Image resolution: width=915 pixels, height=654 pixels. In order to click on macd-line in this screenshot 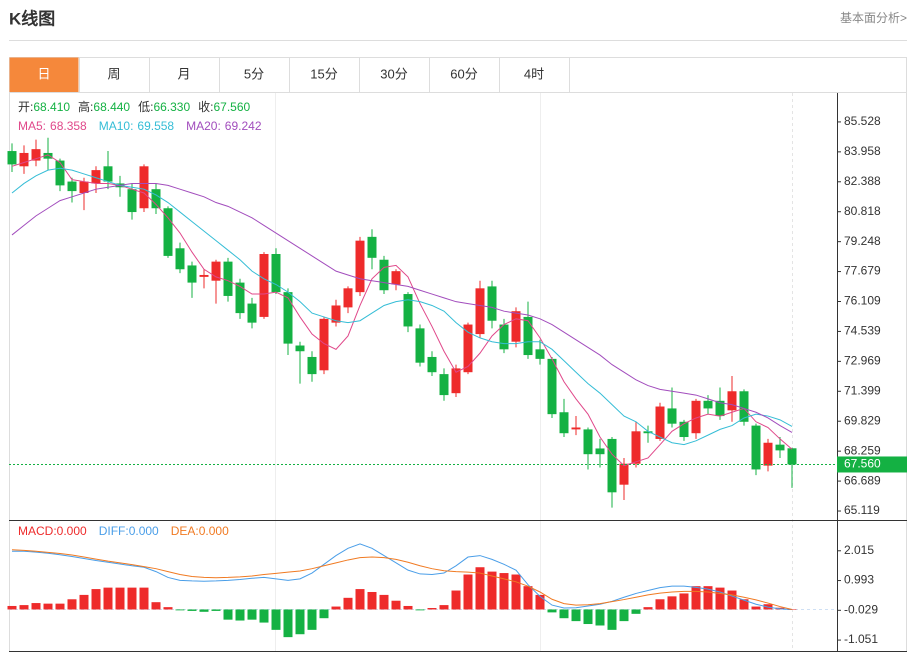, I will do `click(402, 579)`.